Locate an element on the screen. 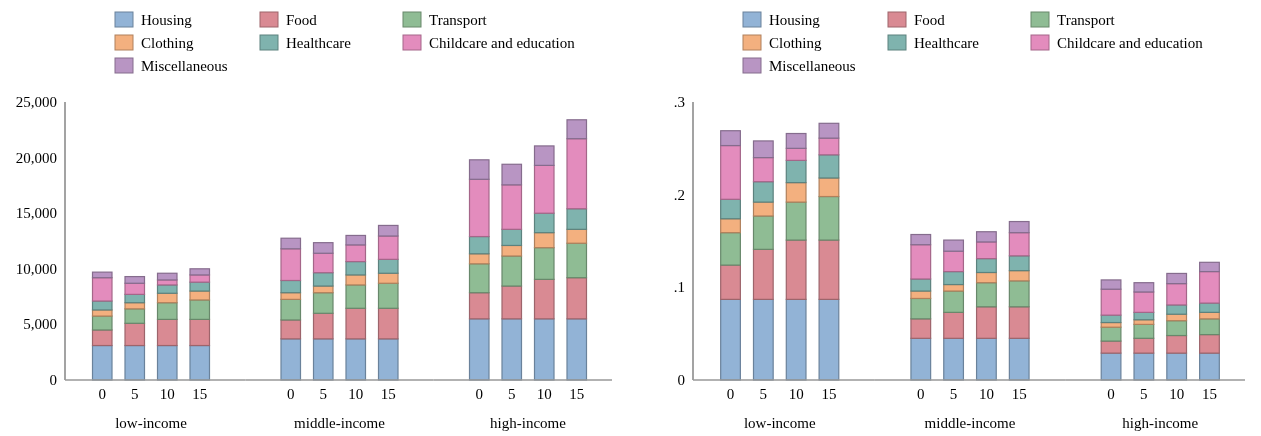 The image size is (1261, 436). legend-label: Clothing is located at coordinates (796, 42).